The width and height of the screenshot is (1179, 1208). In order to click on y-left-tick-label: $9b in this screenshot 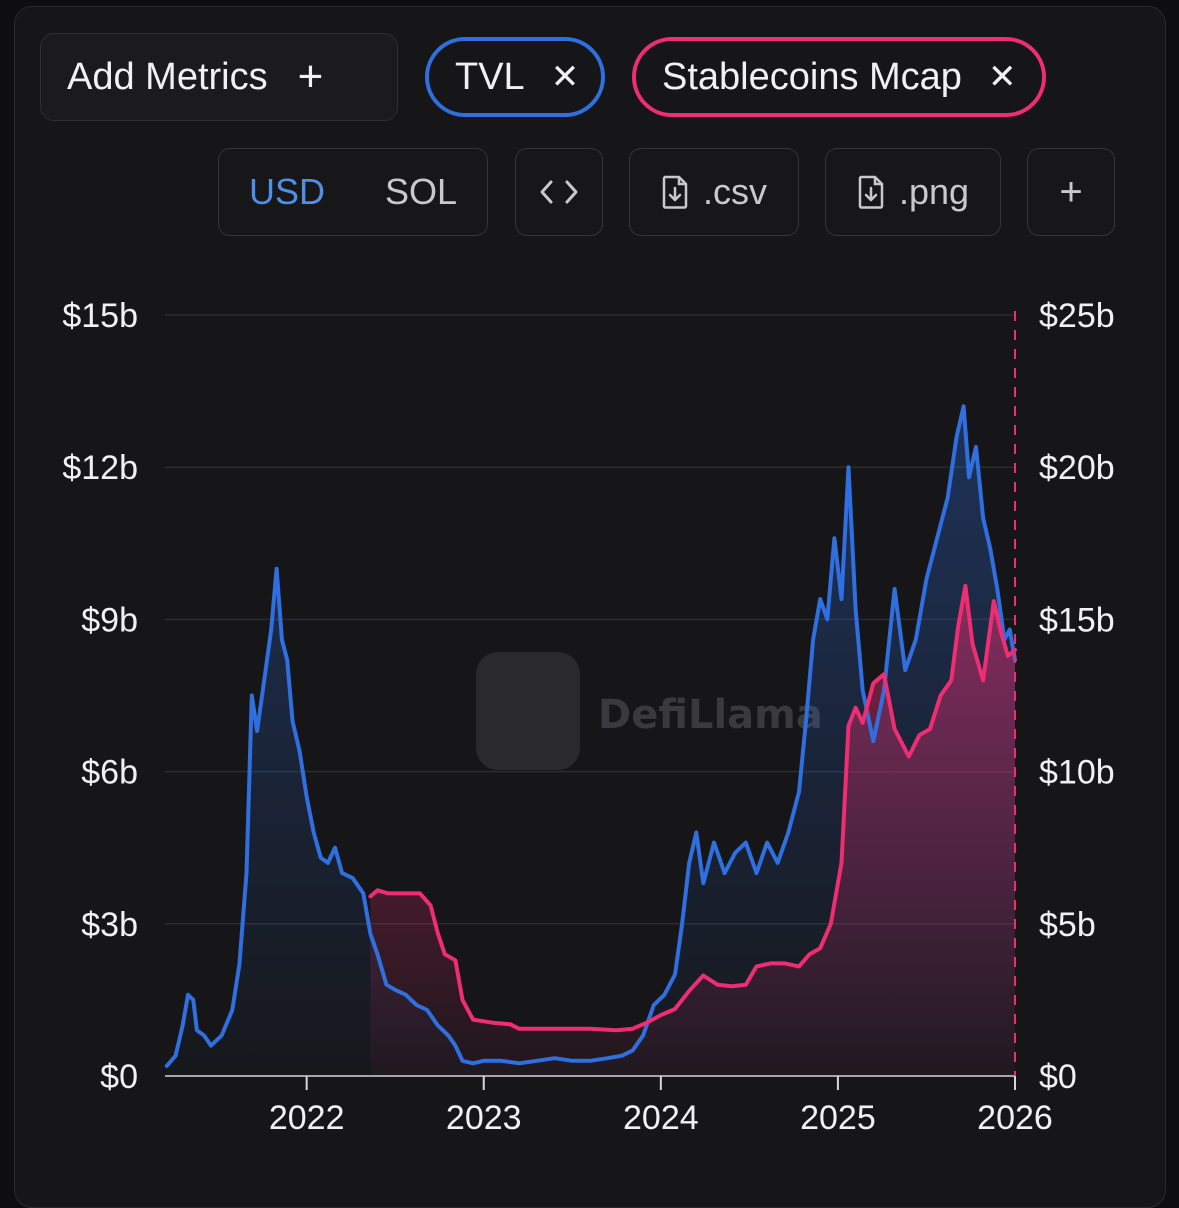, I will do `click(109, 620)`.